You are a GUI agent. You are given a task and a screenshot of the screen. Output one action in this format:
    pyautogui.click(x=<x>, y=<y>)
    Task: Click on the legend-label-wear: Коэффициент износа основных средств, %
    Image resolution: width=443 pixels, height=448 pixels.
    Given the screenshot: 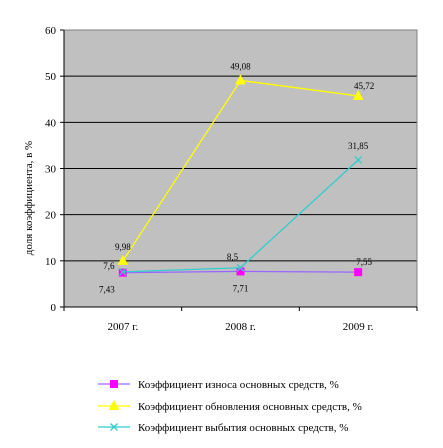 What is the action you would take?
    pyautogui.click(x=238, y=385)
    